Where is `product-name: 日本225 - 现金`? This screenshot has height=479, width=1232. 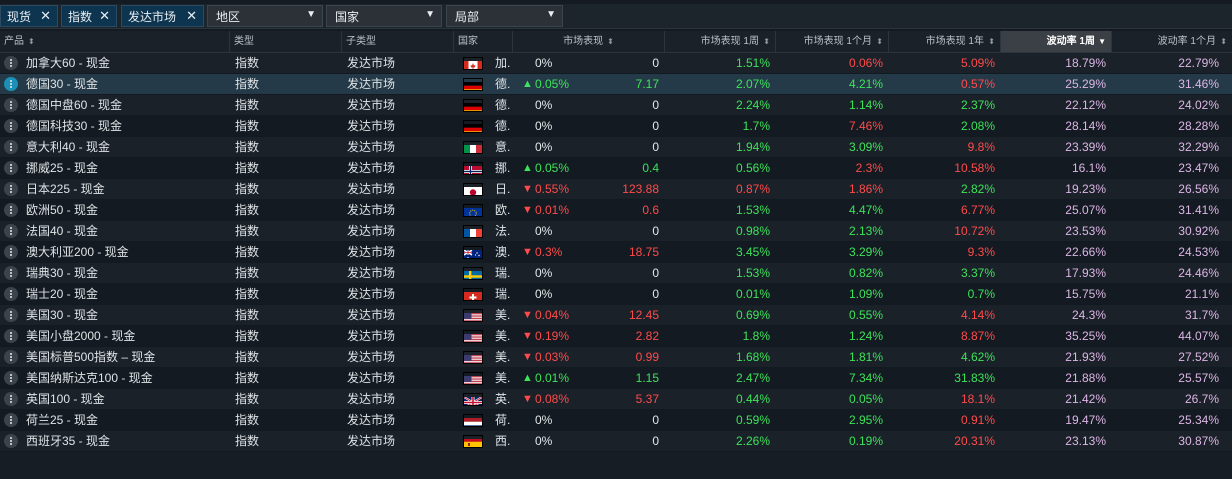 product-name: 日本225 - 现金 is located at coordinates (65, 189).